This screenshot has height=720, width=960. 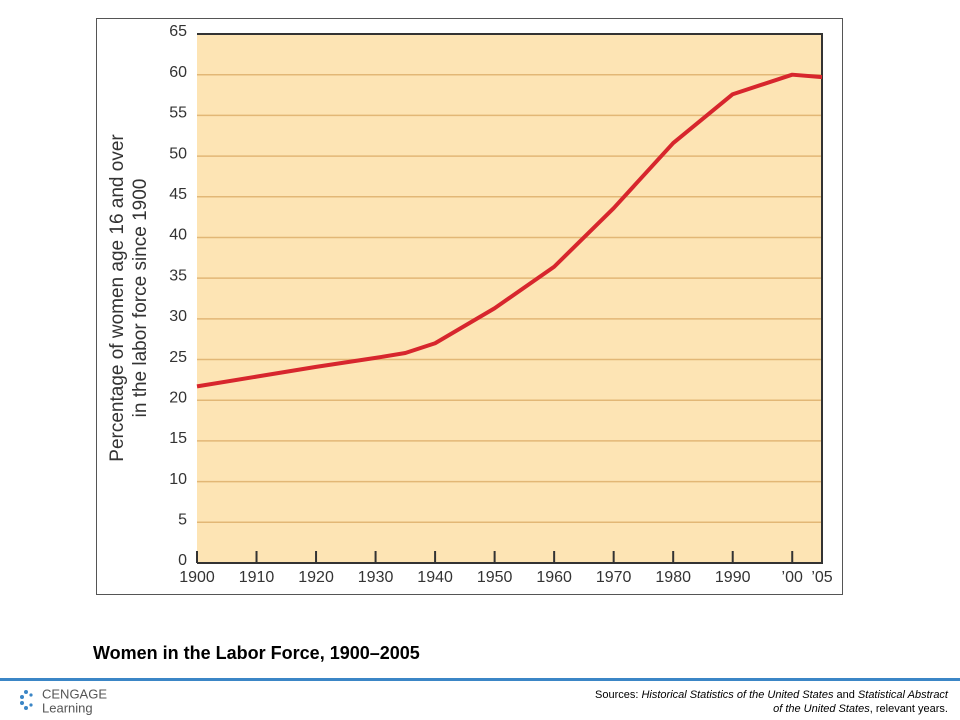 What do you see at coordinates (480, 679) in the screenshot?
I see `footer-rule` at bounding box center [480, 679].